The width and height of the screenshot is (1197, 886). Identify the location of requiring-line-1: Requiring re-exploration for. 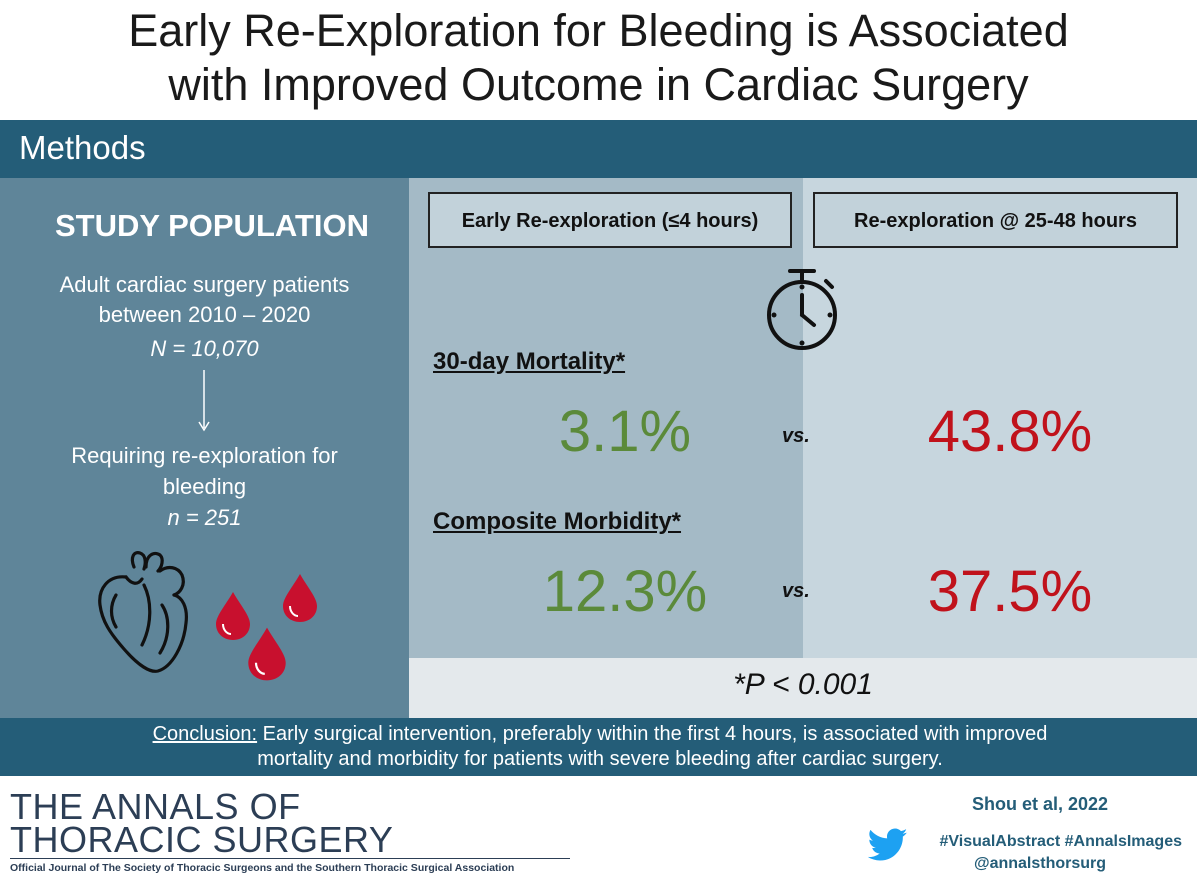
(204, 455).